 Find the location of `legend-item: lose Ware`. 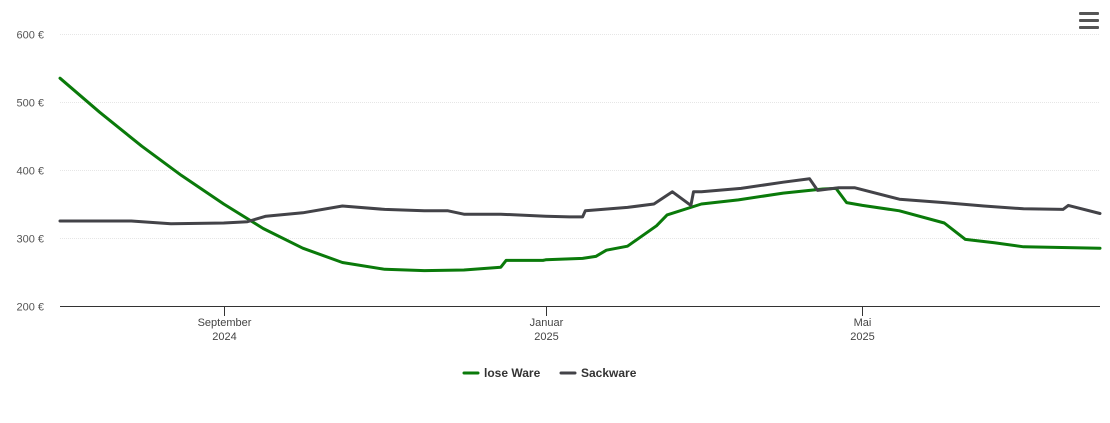

legend-item: lose Ware is located at coordinates (501, 373).